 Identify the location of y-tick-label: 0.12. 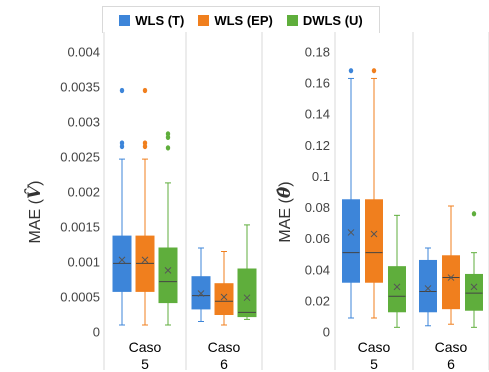
(317, 145).